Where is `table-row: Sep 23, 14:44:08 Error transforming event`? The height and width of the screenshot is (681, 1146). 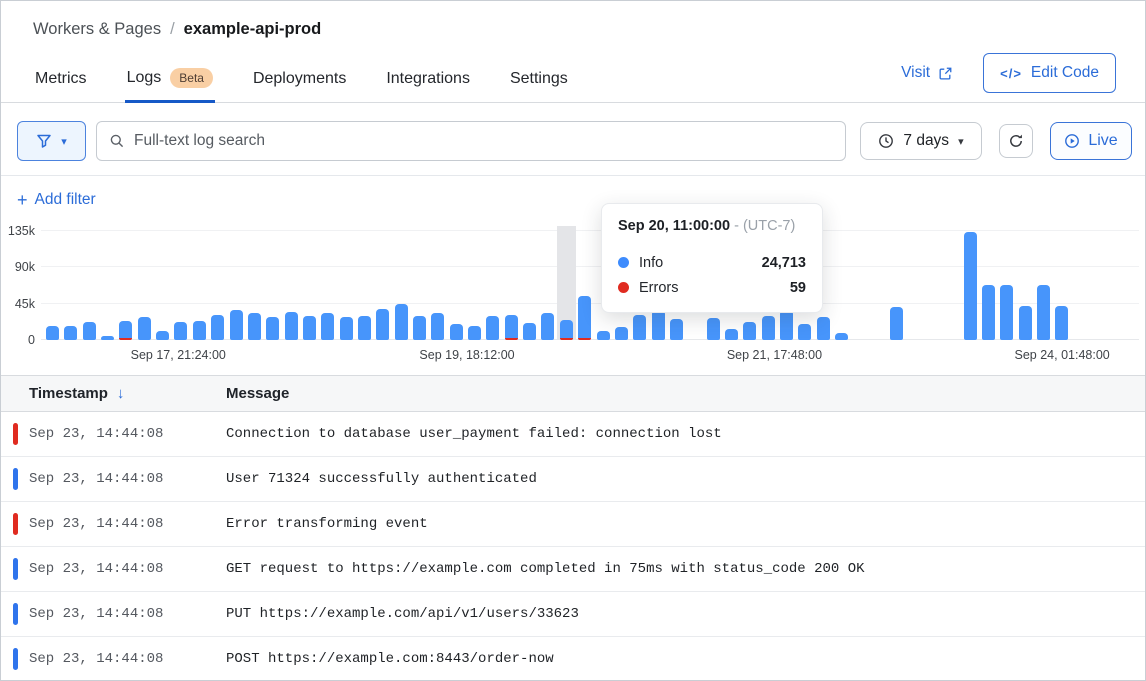 table-row: Sep 23, 14:44:08 Error transforming event is located at coordinates (573, 524).